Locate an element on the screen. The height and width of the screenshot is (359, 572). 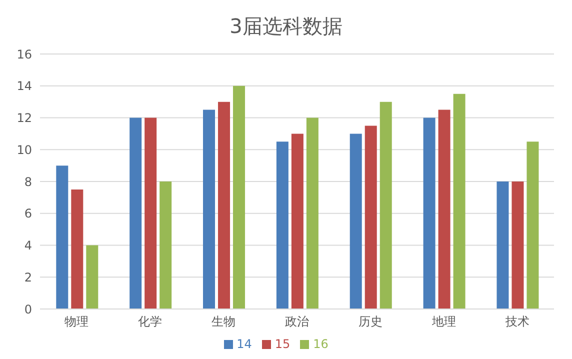
y-tick-label: 6 is located at coordinates (28, 213).